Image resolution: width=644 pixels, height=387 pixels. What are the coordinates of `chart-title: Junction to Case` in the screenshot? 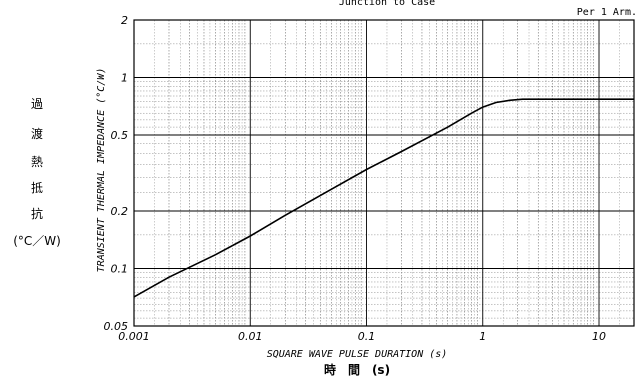 It's located at (387, 4).